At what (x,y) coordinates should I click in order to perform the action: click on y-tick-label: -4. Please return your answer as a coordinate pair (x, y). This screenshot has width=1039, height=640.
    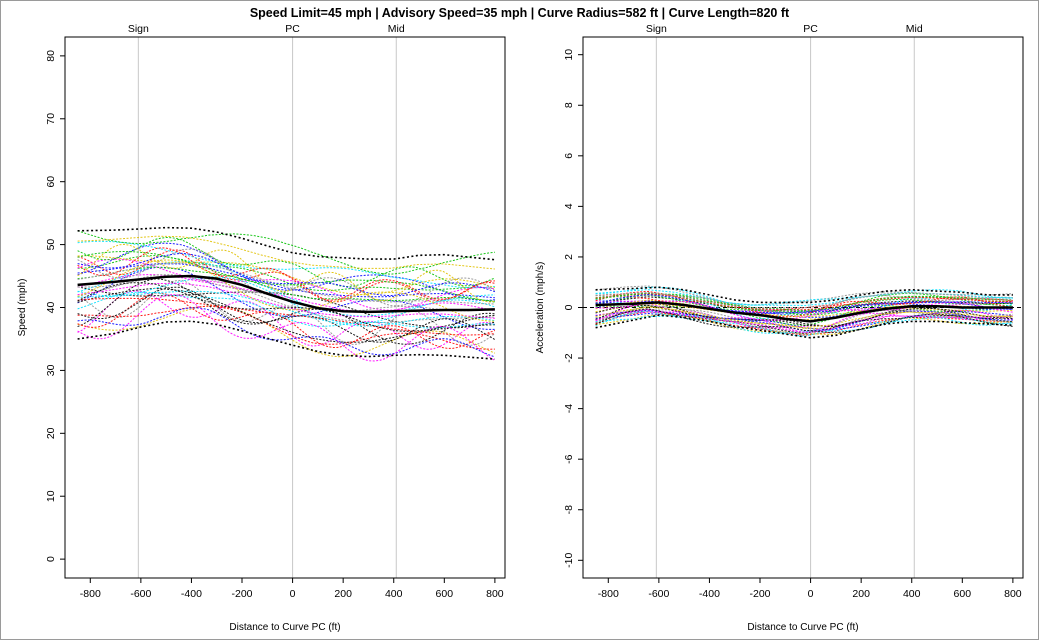
    Looking at the image, I should click on (569, 408).